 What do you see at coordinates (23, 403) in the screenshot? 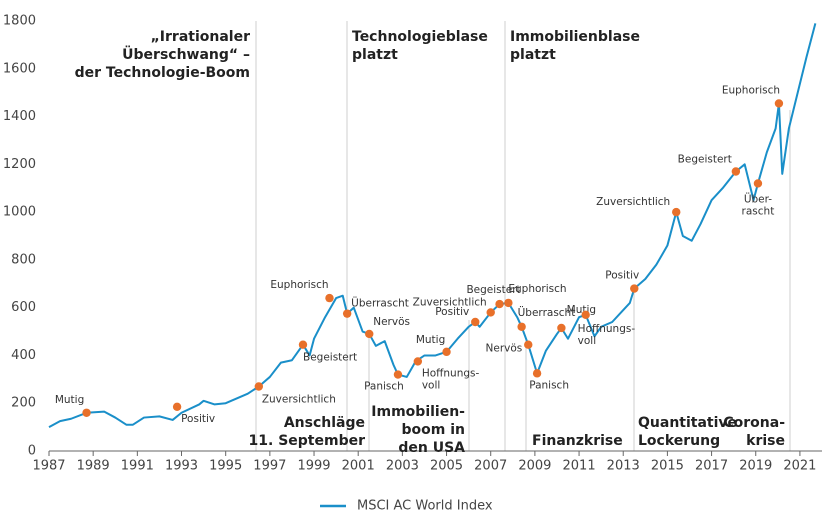
I see `y-tick-label: 200` at bounding box center [23, 403].